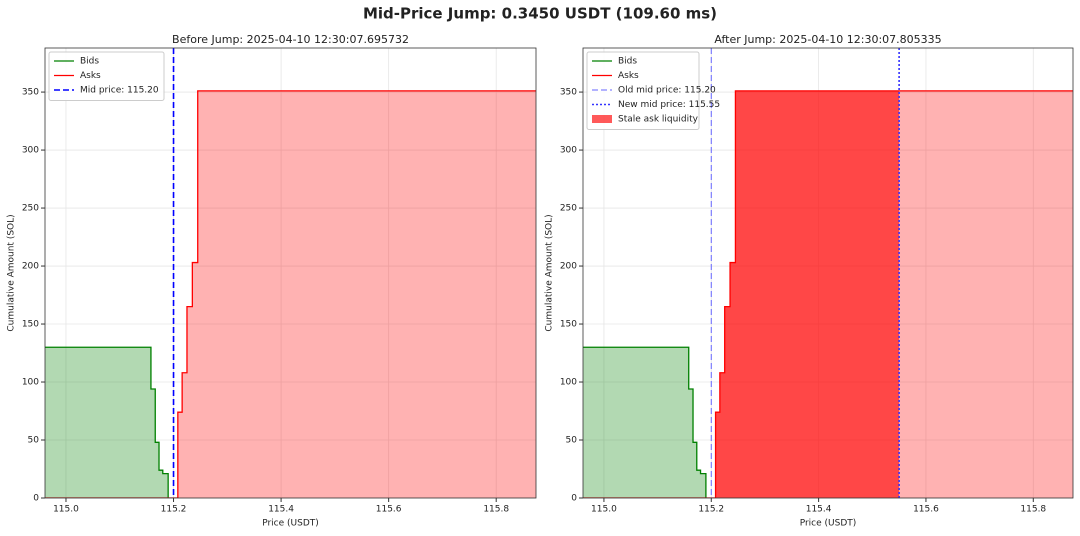 This screenshot has height=536, width=1080. Describe the element at coordinates (602, 119) in the screenshot. I see `legend-swatch` at that location.